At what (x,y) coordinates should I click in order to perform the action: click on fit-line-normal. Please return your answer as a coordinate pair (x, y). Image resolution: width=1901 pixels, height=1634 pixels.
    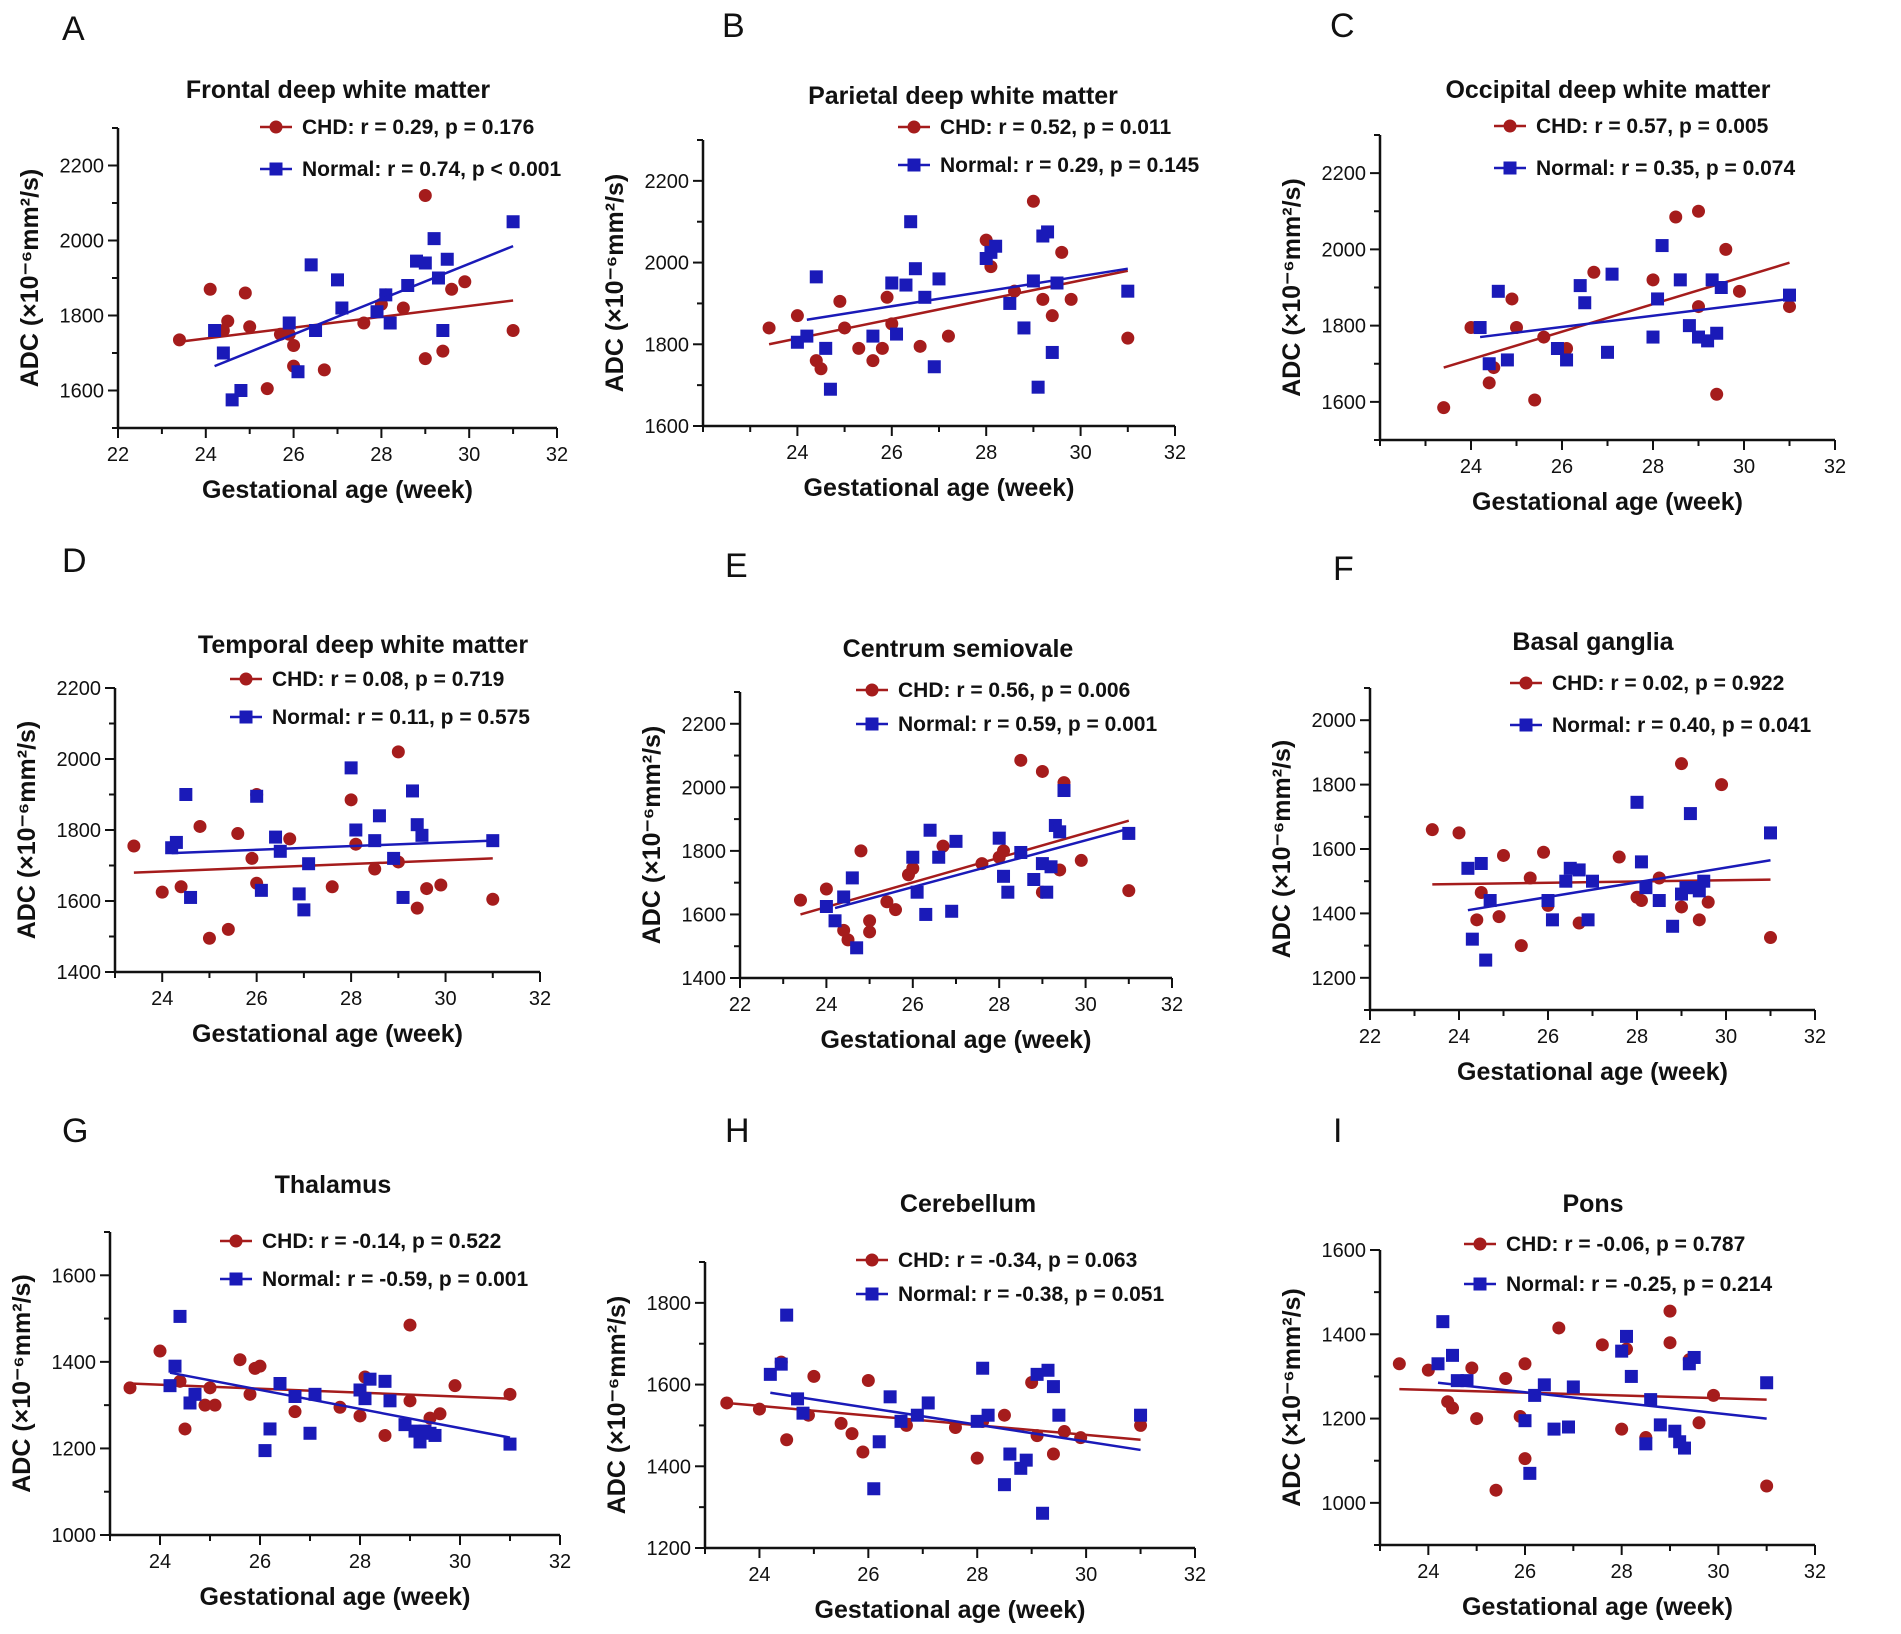
    Looking at the image, I should click on (955, 1421).